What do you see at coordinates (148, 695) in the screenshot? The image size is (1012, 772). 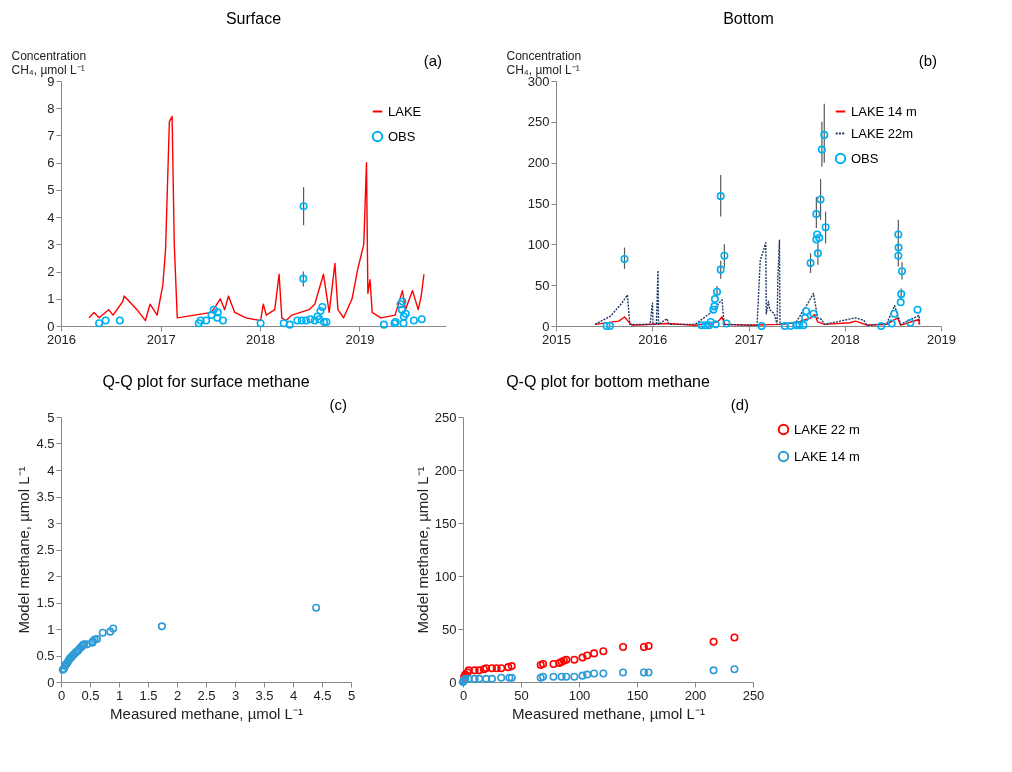 I see `x-tick-label: 1.5` at bounding box center [148, 695].